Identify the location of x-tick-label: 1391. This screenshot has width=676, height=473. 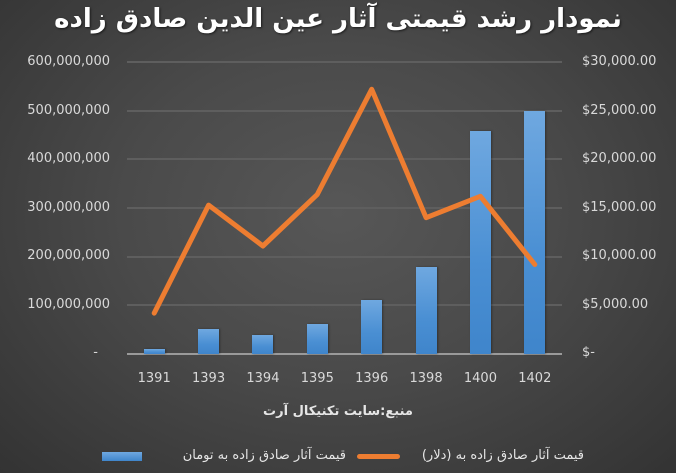
(154, 378).